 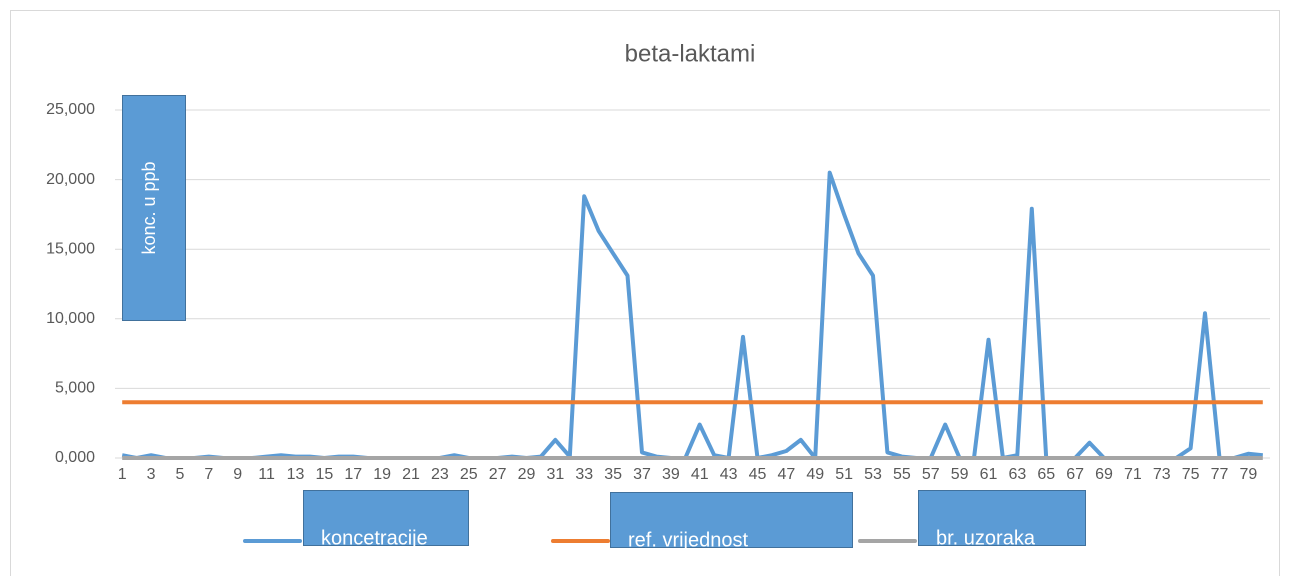 What do you see at coordinates (208, 474) in the screenshot?
I see `x-tick-label: 7` at bounding box center [208, 474].